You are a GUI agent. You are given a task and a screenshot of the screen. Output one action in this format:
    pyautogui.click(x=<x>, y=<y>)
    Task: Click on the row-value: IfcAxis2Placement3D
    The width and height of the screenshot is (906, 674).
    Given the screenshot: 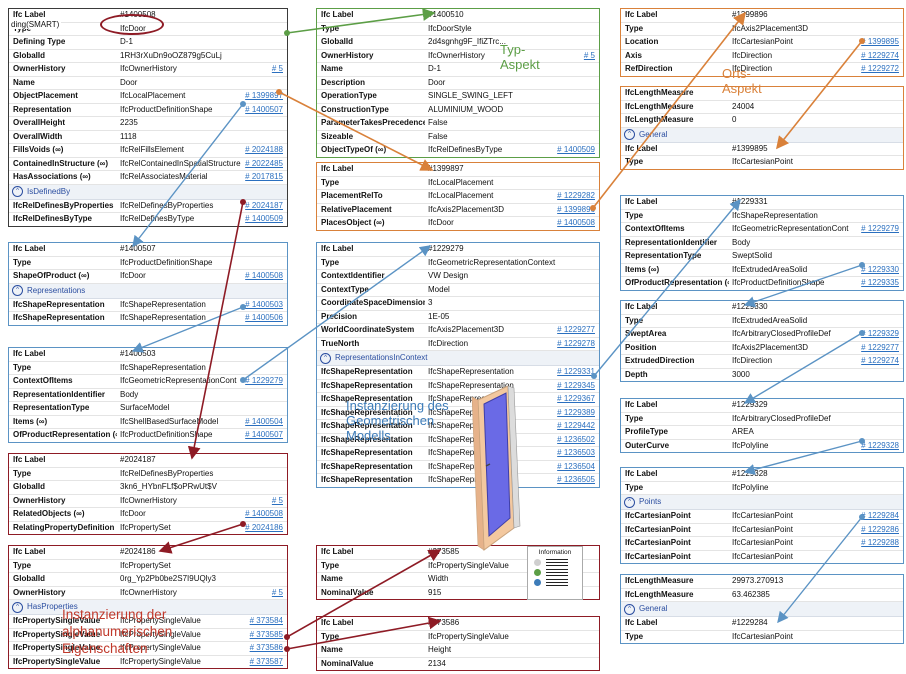 What is the action you would take?
    pyautogui.click(x=466, y=209)
    